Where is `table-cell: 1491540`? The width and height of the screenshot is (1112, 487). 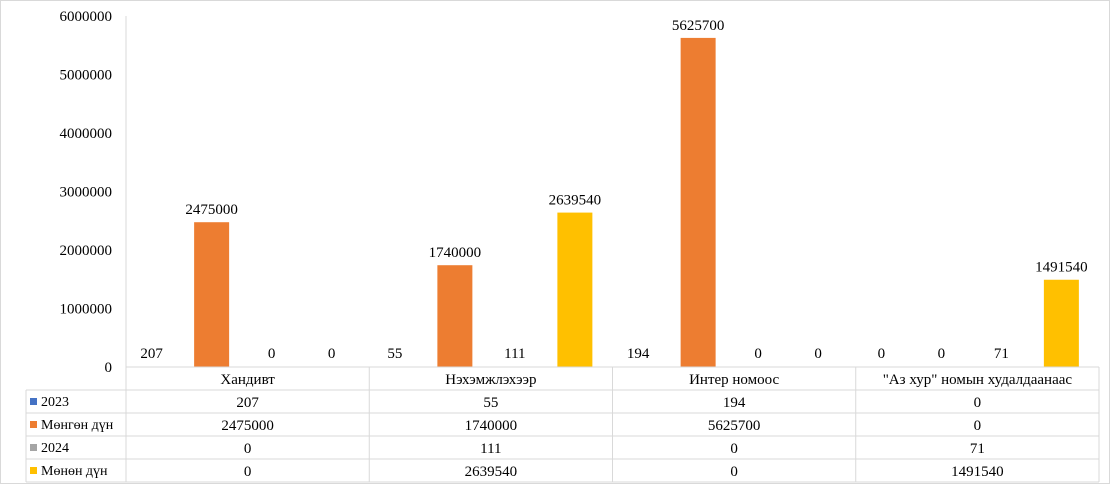 table-cell: 1491540 is located at coordinates (977, 472).